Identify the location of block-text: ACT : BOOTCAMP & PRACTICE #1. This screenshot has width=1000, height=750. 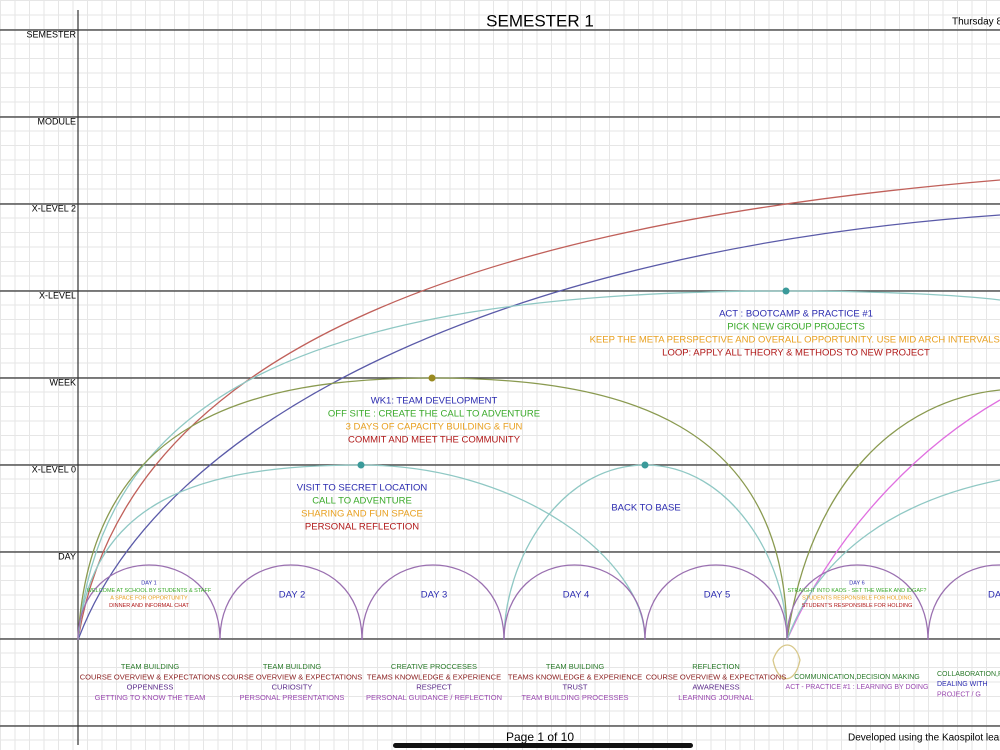
(796, 314).